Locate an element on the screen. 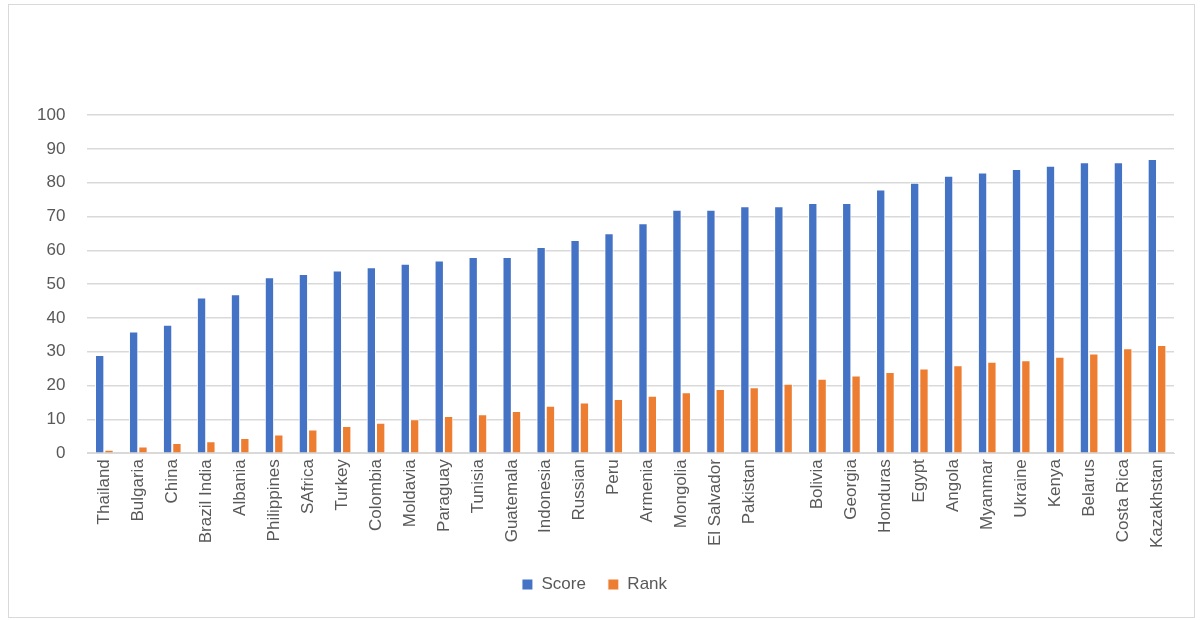 The width and height of the screenshot is (1201, 620). y-tick-label: 70 is located at coordinates (56, 216).